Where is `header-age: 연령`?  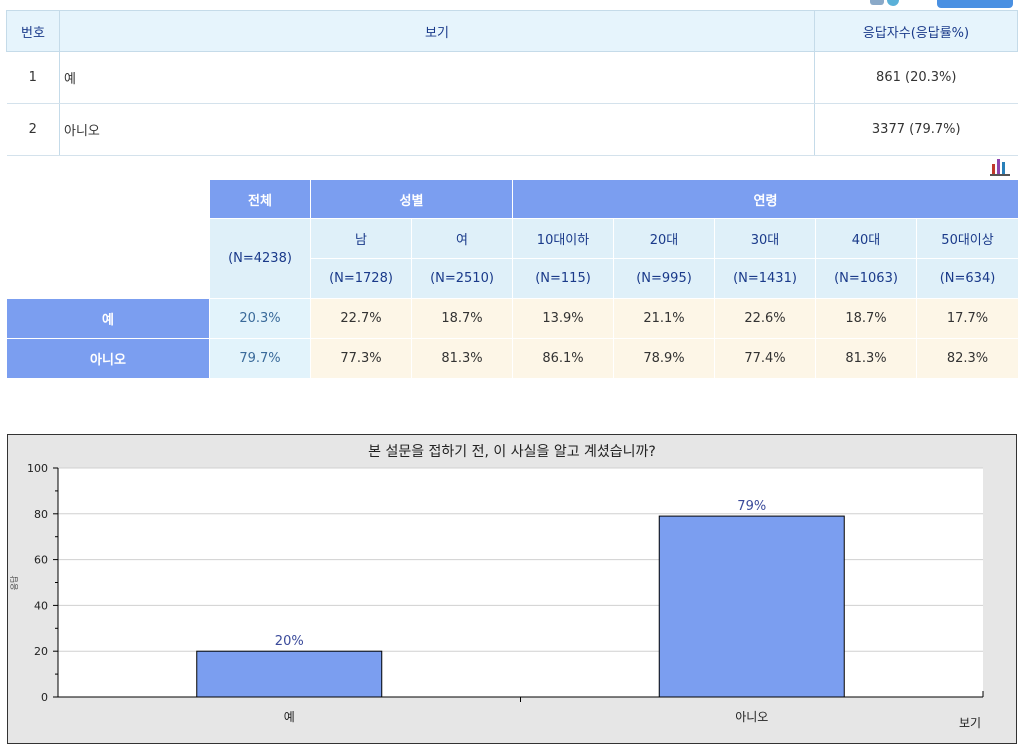
header-age: 연령 is located at coordinates (766, 199).